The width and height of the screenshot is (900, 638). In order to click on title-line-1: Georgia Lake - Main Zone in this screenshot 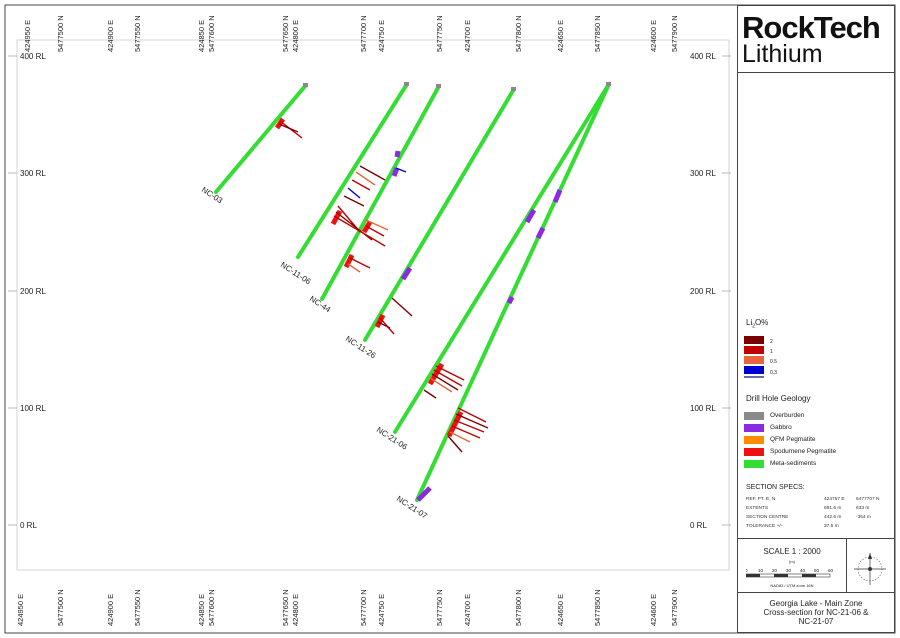, I will do `click(816, 603)`.